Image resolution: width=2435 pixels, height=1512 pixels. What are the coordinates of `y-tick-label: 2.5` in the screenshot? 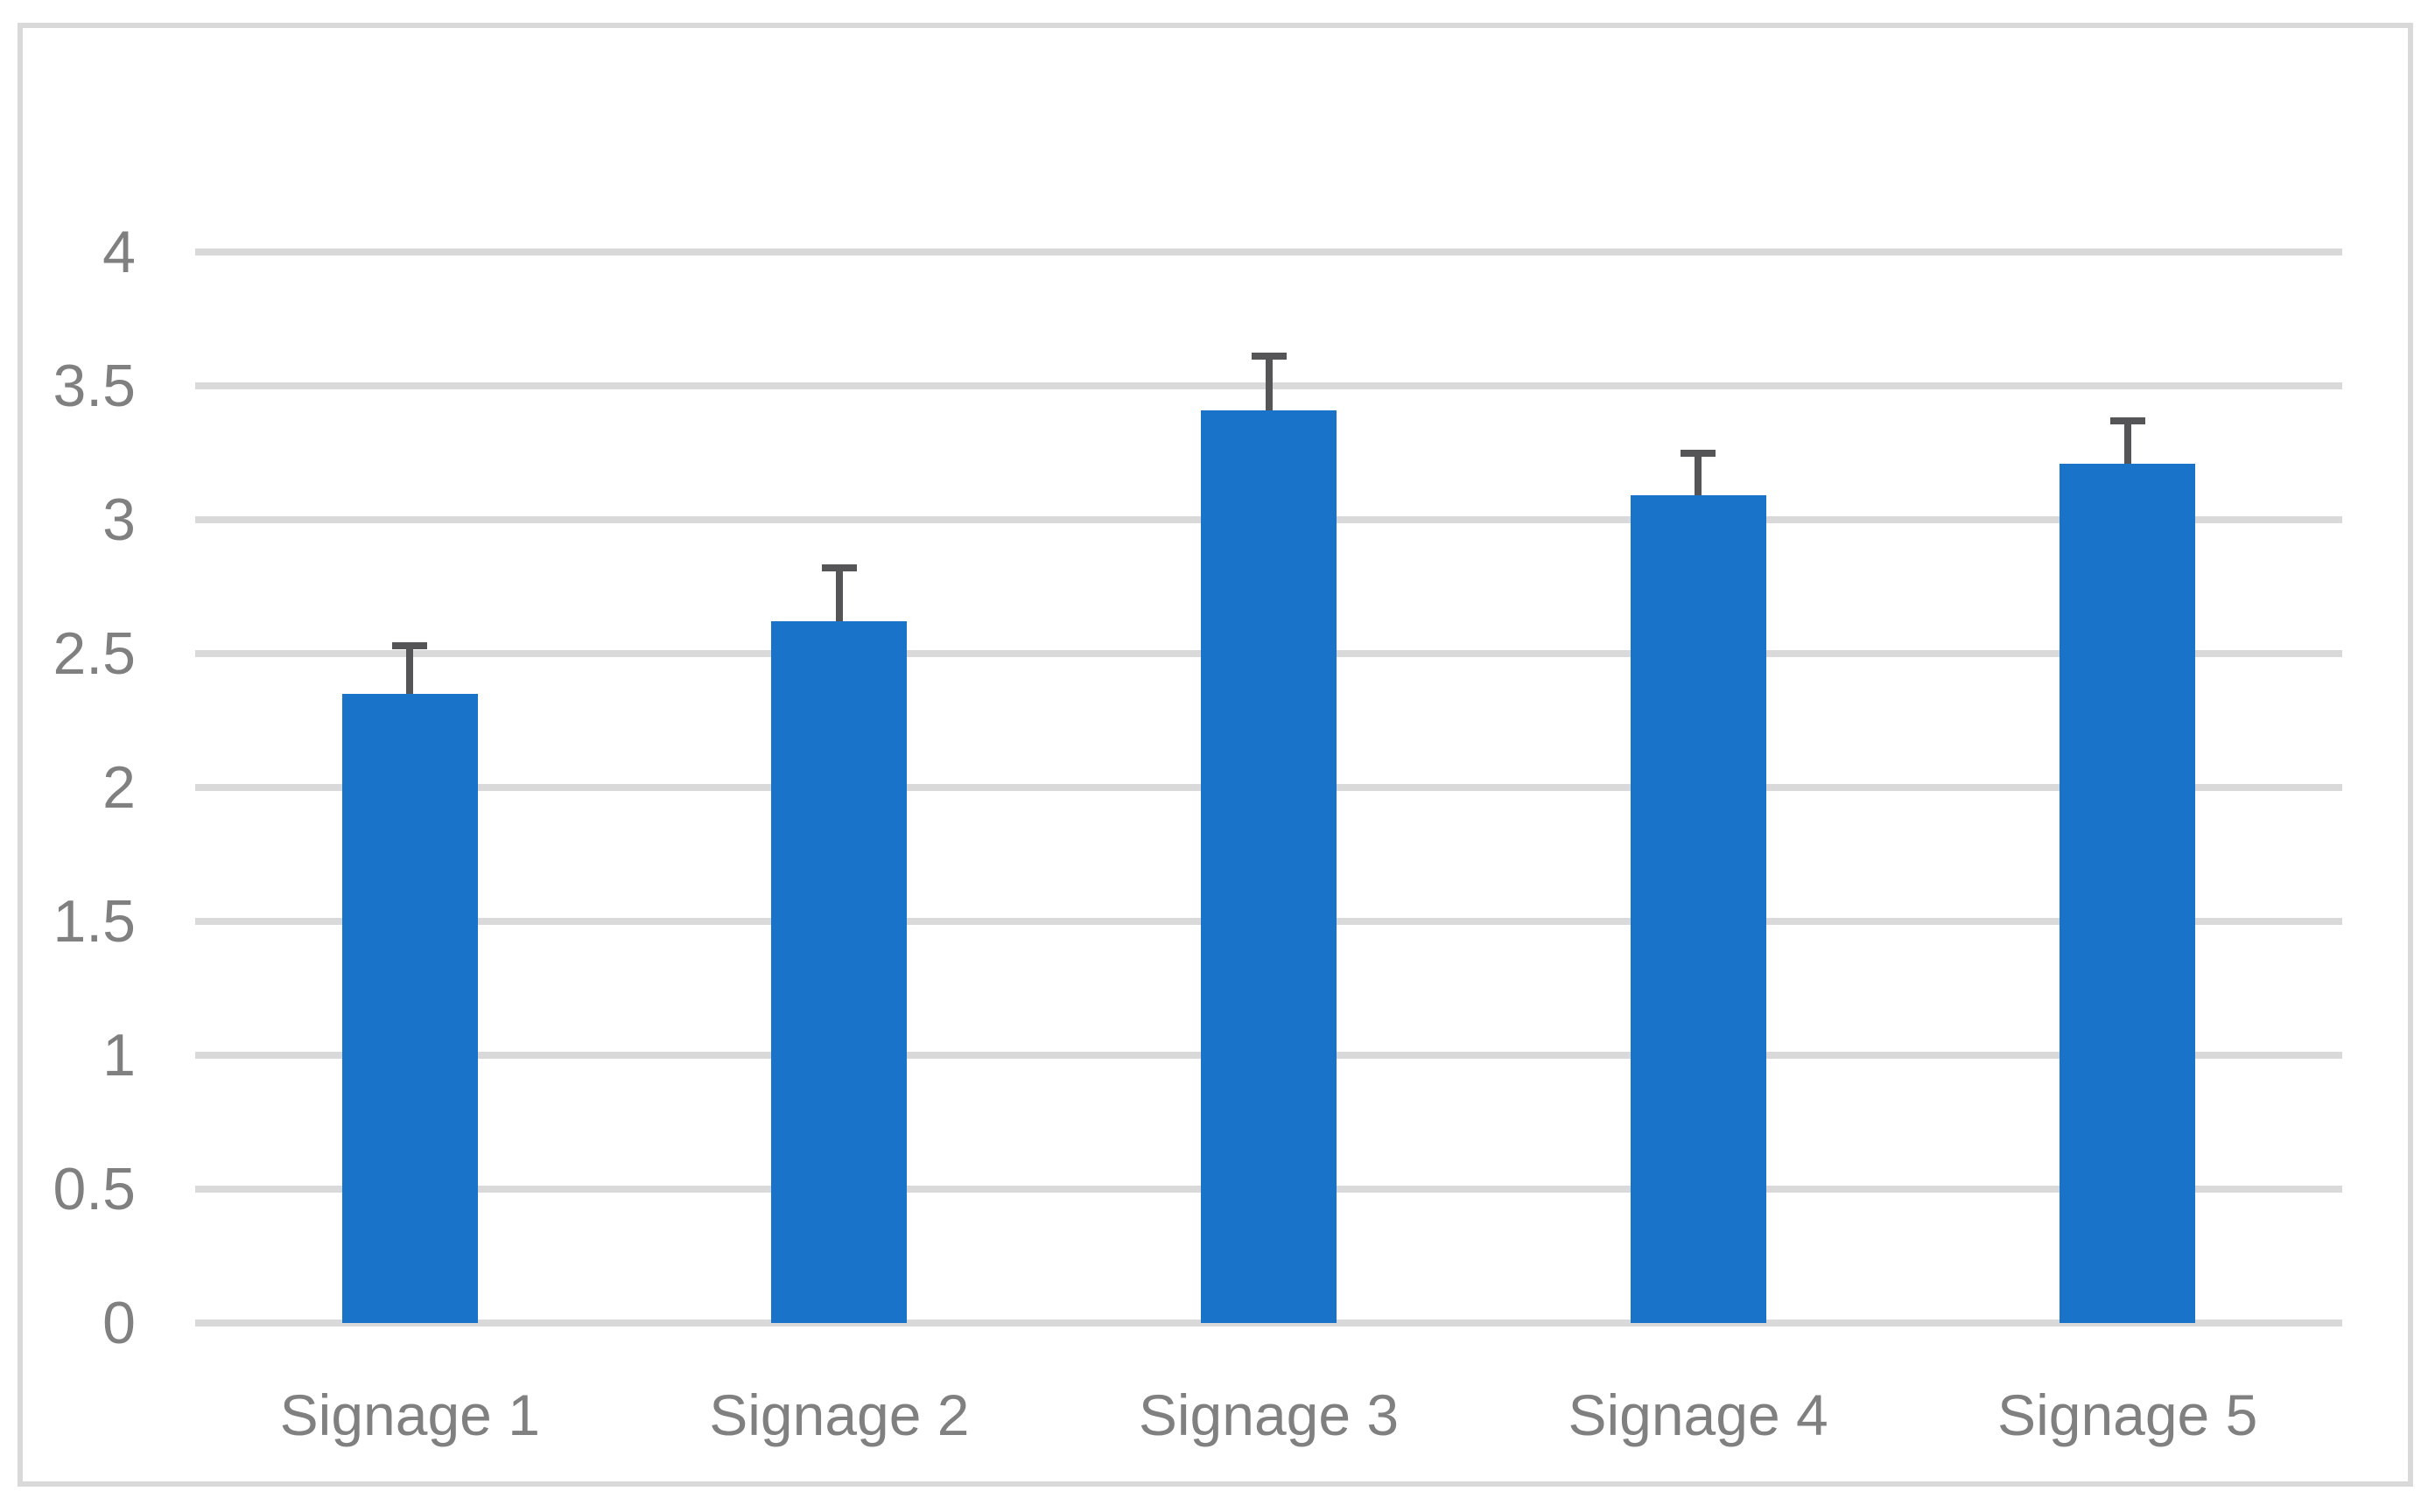 It's located at (94, 653).